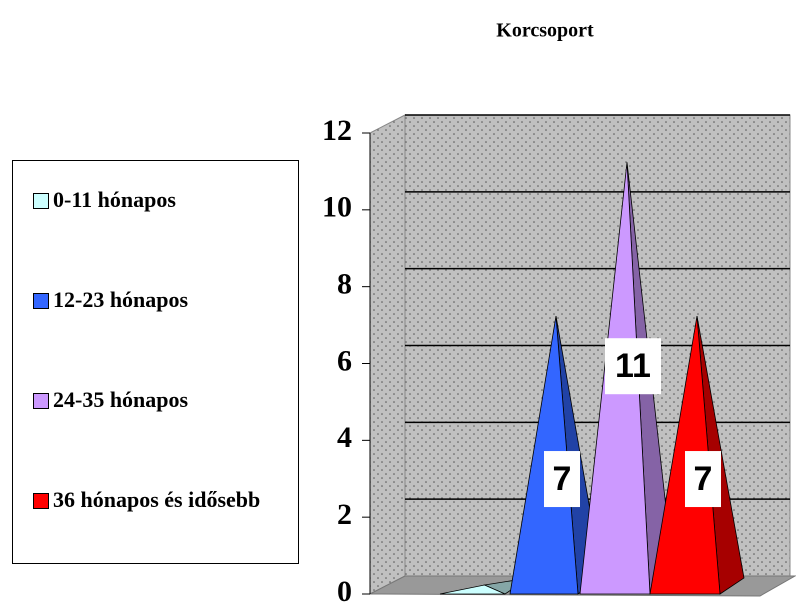 This screenshot has height=604, width=796. Describe the element at coordinates (344, 589) in the screenshot. I see `y-tick-label: 0` at that location.